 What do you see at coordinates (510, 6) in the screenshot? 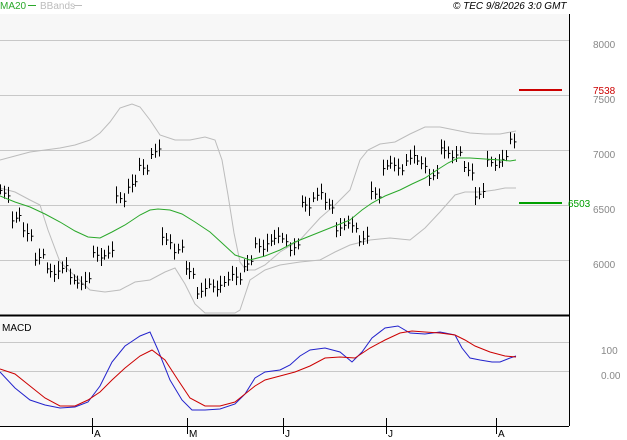
I see `copyright-text: © TEC 9/8/2026 3:0 GMT` at bounding box center [510, 6].